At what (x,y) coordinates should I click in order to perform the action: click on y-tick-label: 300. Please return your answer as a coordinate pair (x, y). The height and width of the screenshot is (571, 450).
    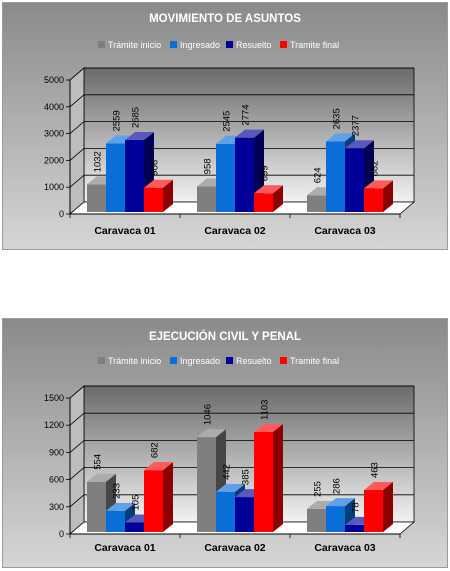
    Looking at the image, I should click on (56, 507).